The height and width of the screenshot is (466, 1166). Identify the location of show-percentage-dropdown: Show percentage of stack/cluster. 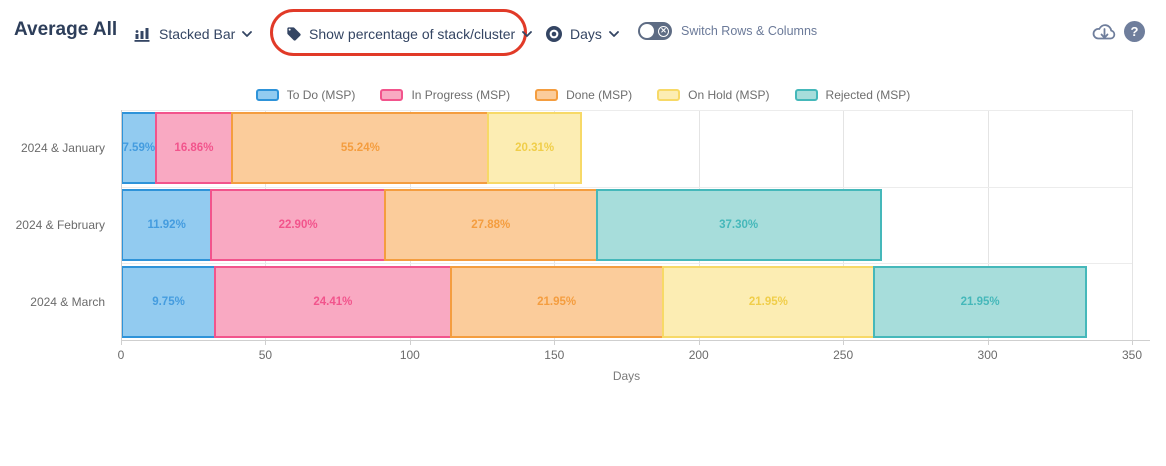
(409, 34).